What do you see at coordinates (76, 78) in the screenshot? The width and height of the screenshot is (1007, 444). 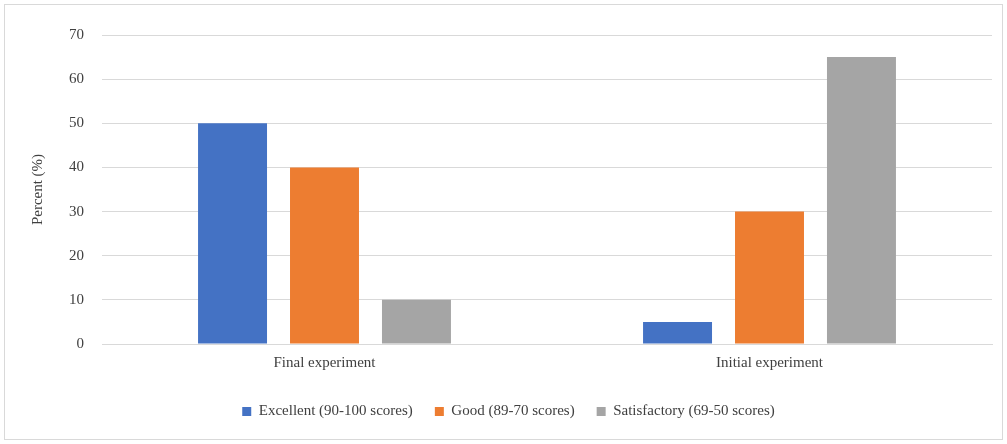 I see `y-tick-label: 60` at bounding box center [76, 78].